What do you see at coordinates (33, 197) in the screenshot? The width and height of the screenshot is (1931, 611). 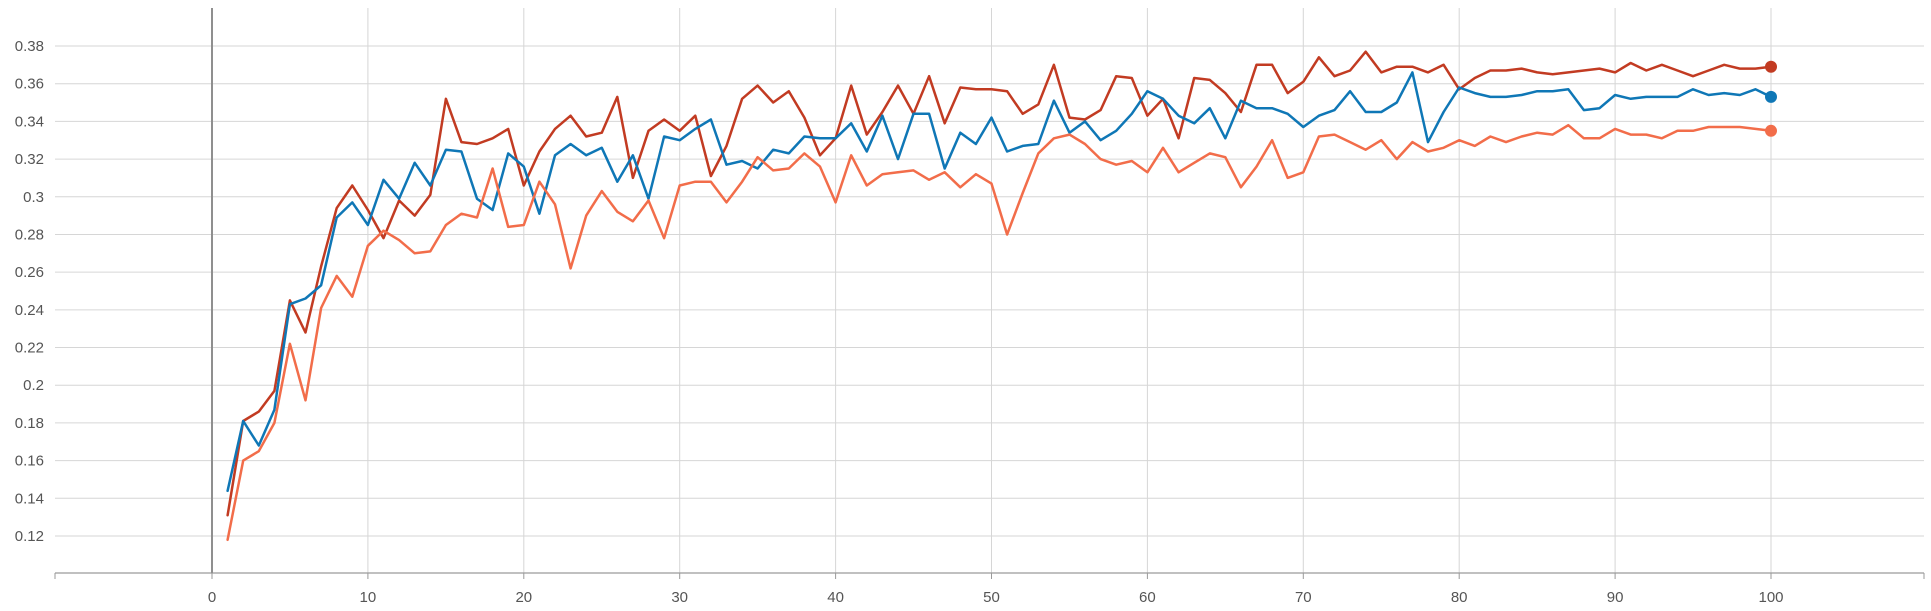 I see `y-tick-label: 0.3` at bounding box center [33, 197].